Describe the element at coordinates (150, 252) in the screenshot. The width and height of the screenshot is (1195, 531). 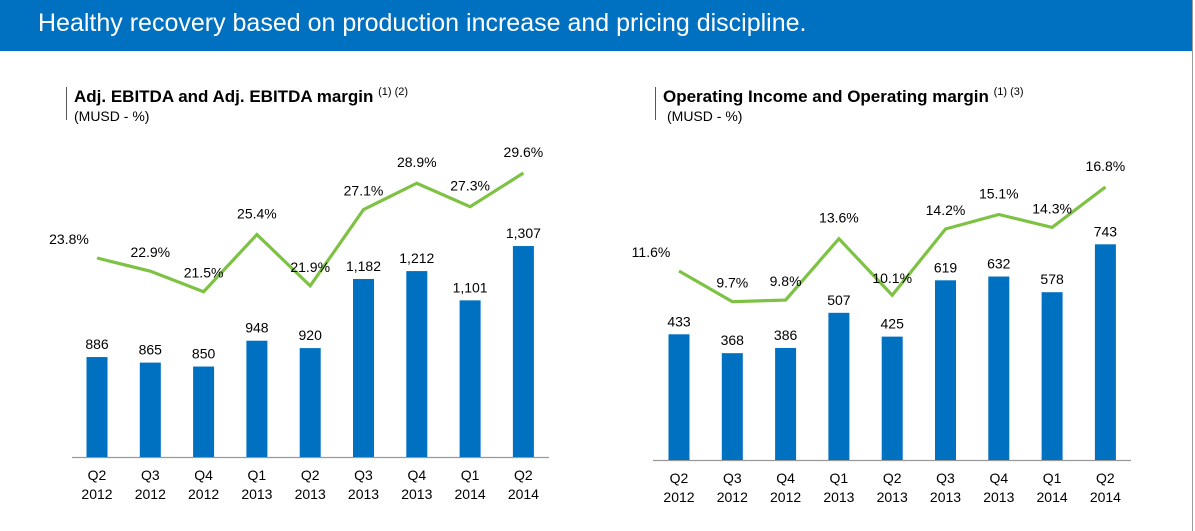
I see `margin-value-label: 22.9%` at that location.